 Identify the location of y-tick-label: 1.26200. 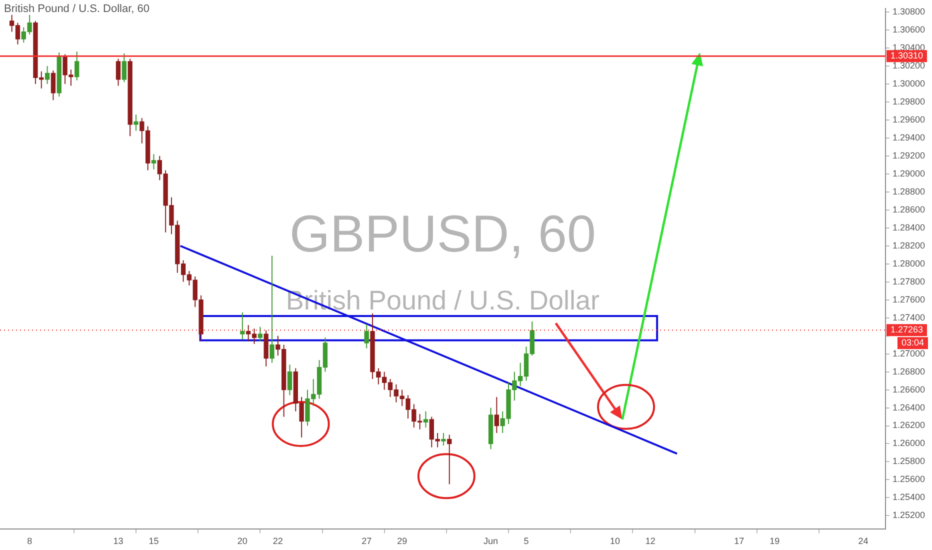
(909, 425).